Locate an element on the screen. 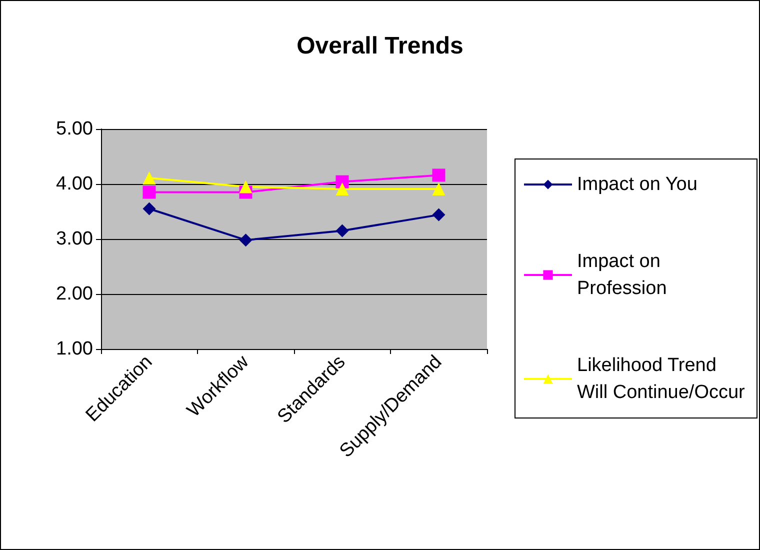 The width and height of the screenshot is (760, 550). legend-label: Likelihood Trend Will Continue/Occur is located at coordinates (661, 379).